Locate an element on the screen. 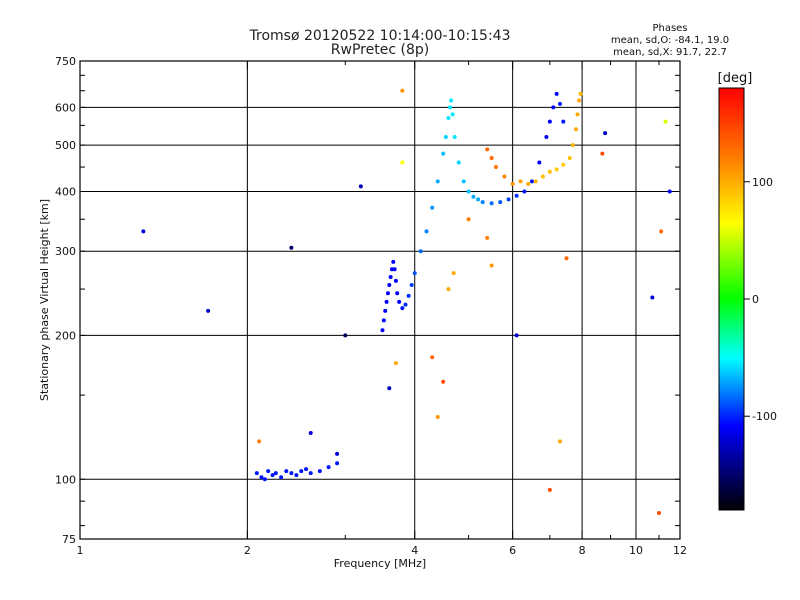  x-tick-labels: 1 2 4 6 8 10 12 is located at coordinates (382, 550).